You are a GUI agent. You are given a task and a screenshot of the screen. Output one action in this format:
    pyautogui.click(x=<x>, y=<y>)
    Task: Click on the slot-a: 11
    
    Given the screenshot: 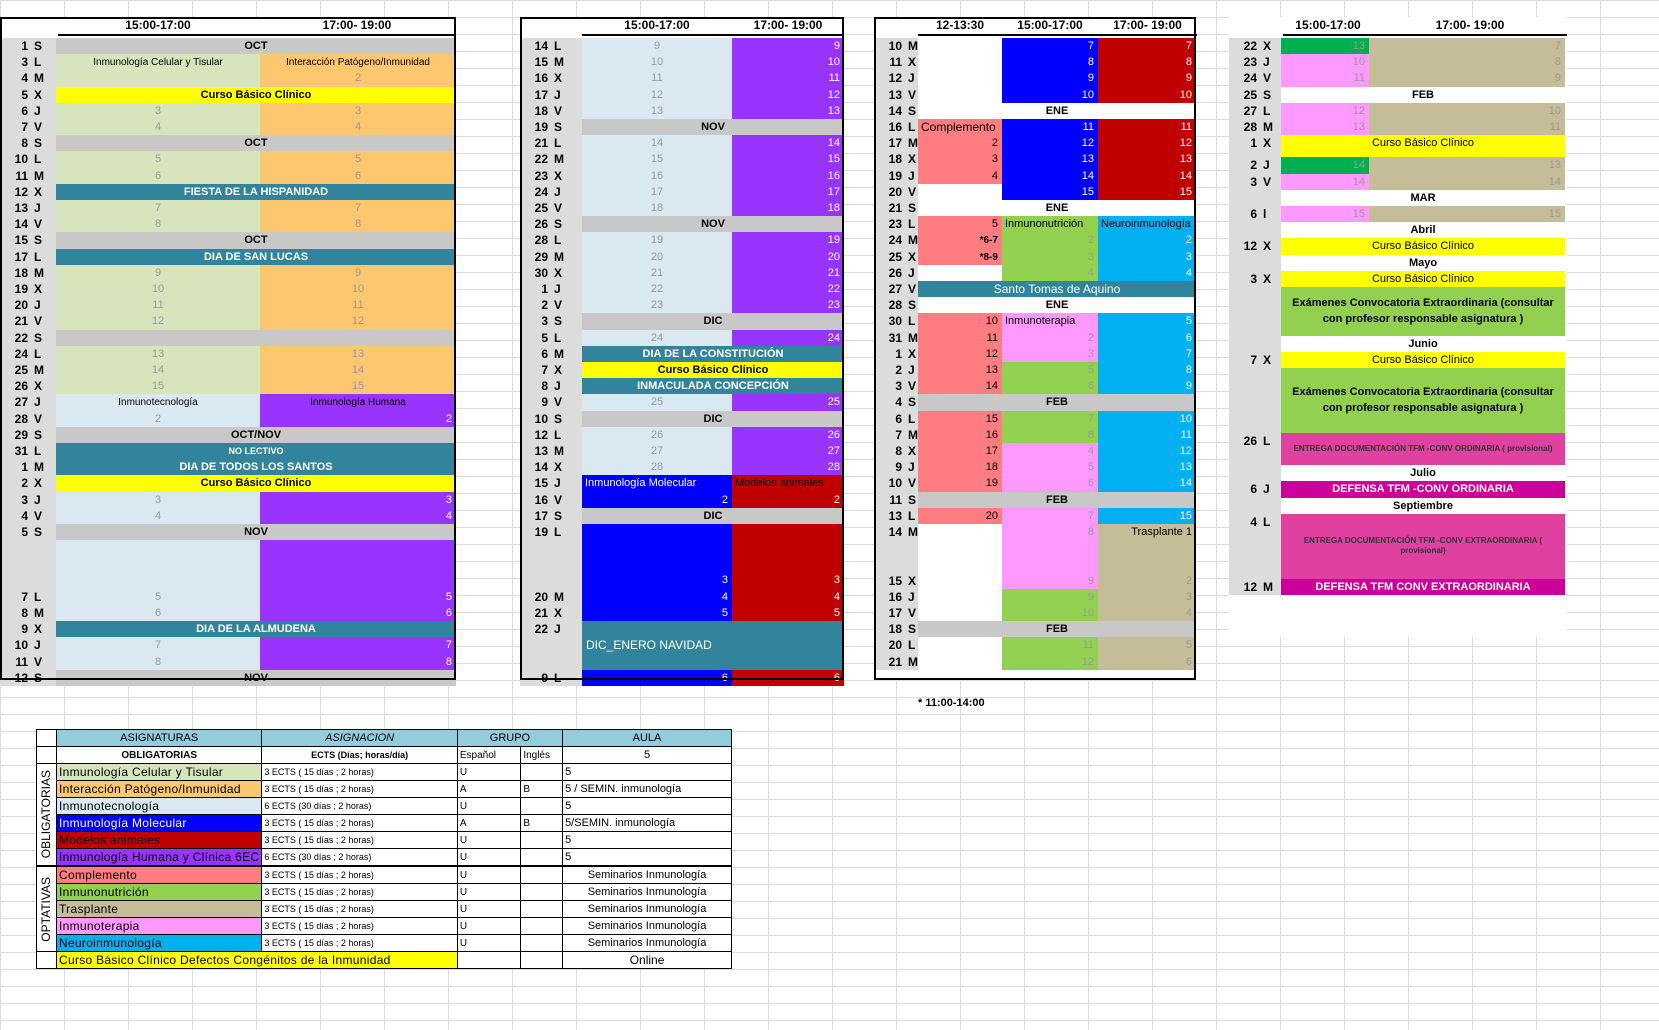 What is the action you would take?
    pyautogui.click(x=158, y=305)
    